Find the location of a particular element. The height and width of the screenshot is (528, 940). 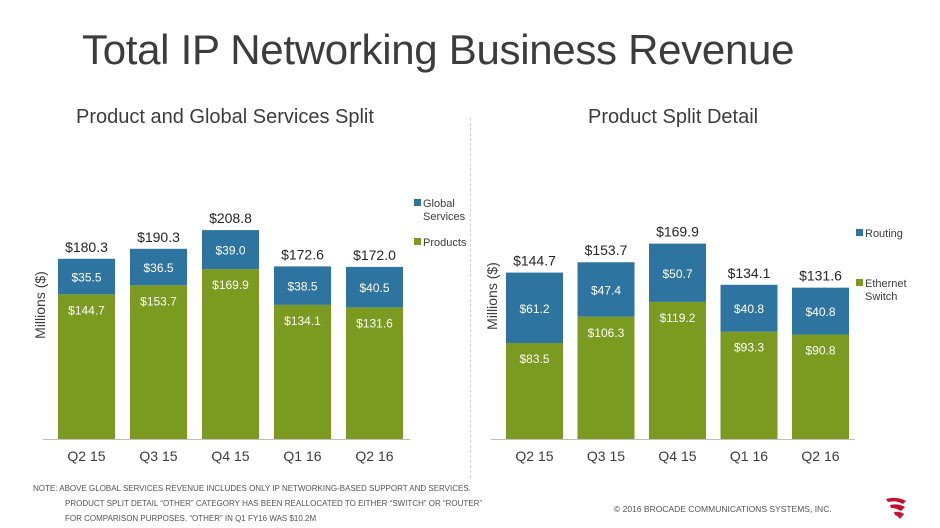

brocade-logo-icon is located at coordinates (896, 508).